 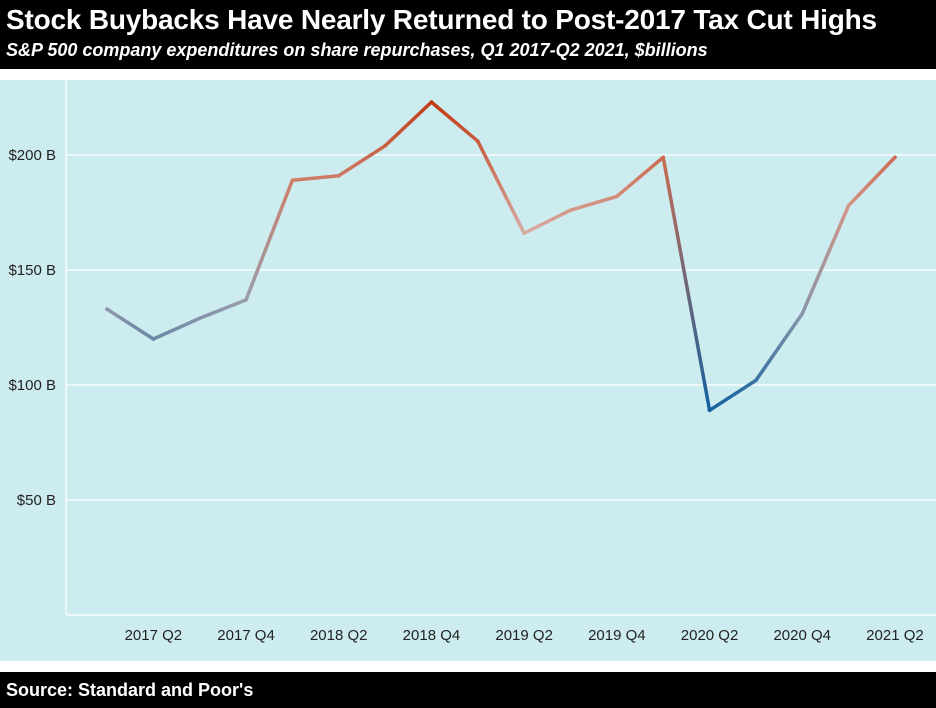 I want to click on x-tick-label: 2018 Q4, so click(x=432, y=635).